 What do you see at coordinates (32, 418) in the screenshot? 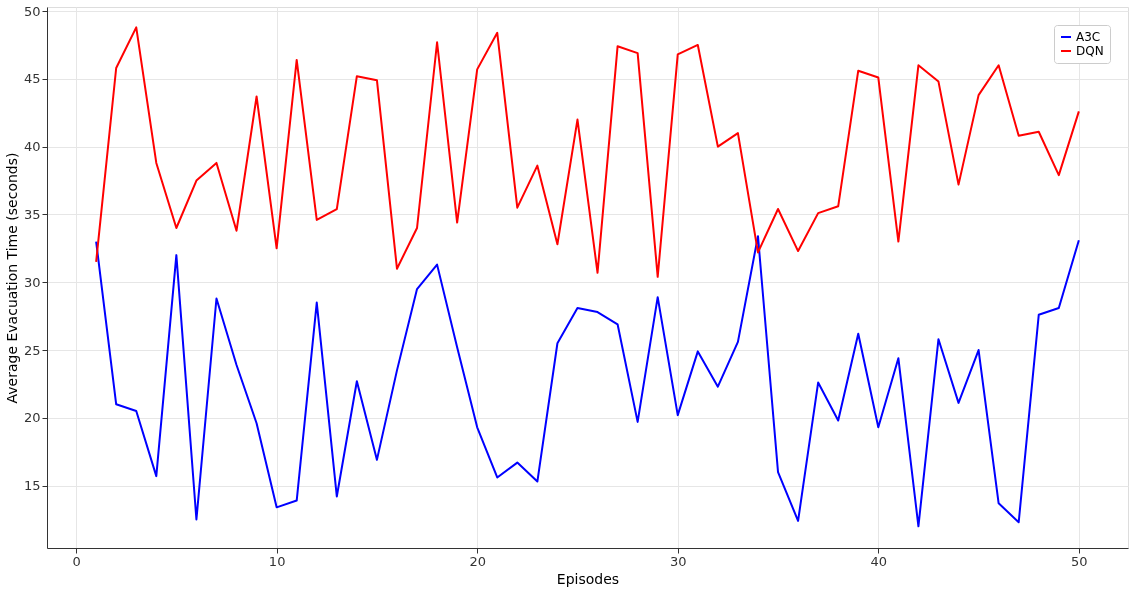
I see `y-tick-label: 20` at bounding box center [32, 418].